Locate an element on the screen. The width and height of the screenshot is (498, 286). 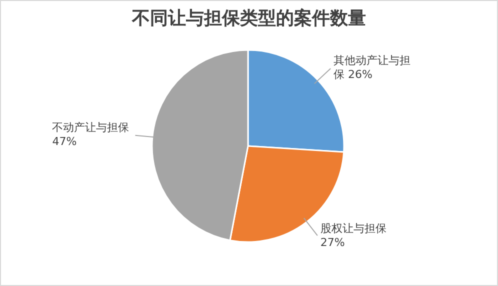
chart-title: 不同让与担保类型的案件数量 is located at coordinates (248, 18).